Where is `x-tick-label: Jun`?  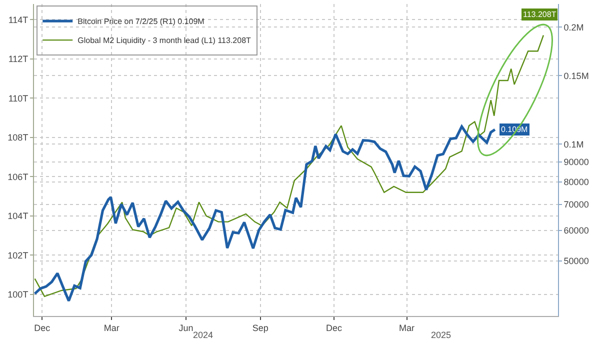 x-tick-label: Jun is located at coordinates (186, 327).